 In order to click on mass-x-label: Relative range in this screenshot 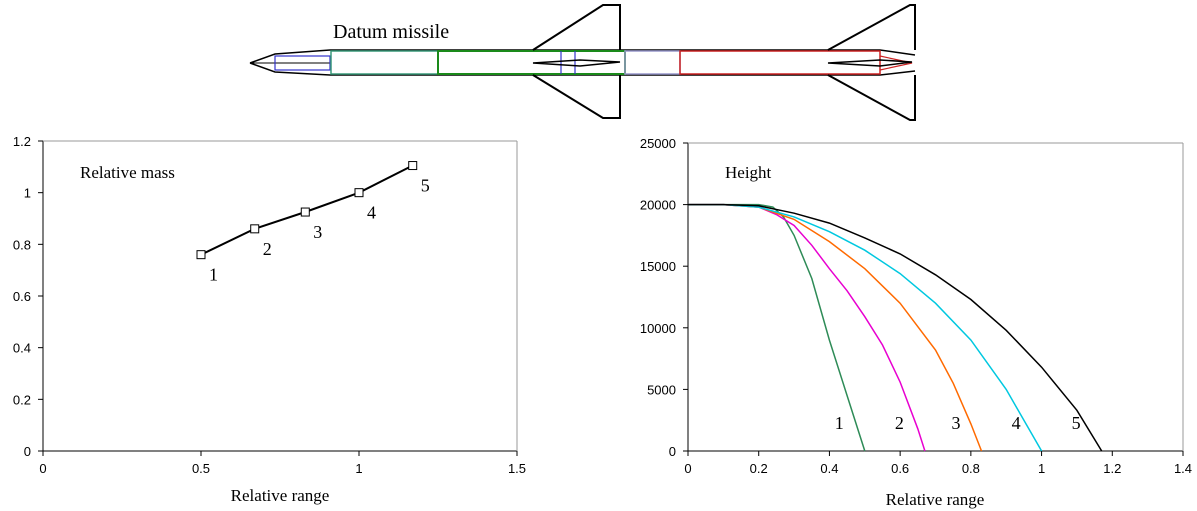, I will do `click(280, 495)`.